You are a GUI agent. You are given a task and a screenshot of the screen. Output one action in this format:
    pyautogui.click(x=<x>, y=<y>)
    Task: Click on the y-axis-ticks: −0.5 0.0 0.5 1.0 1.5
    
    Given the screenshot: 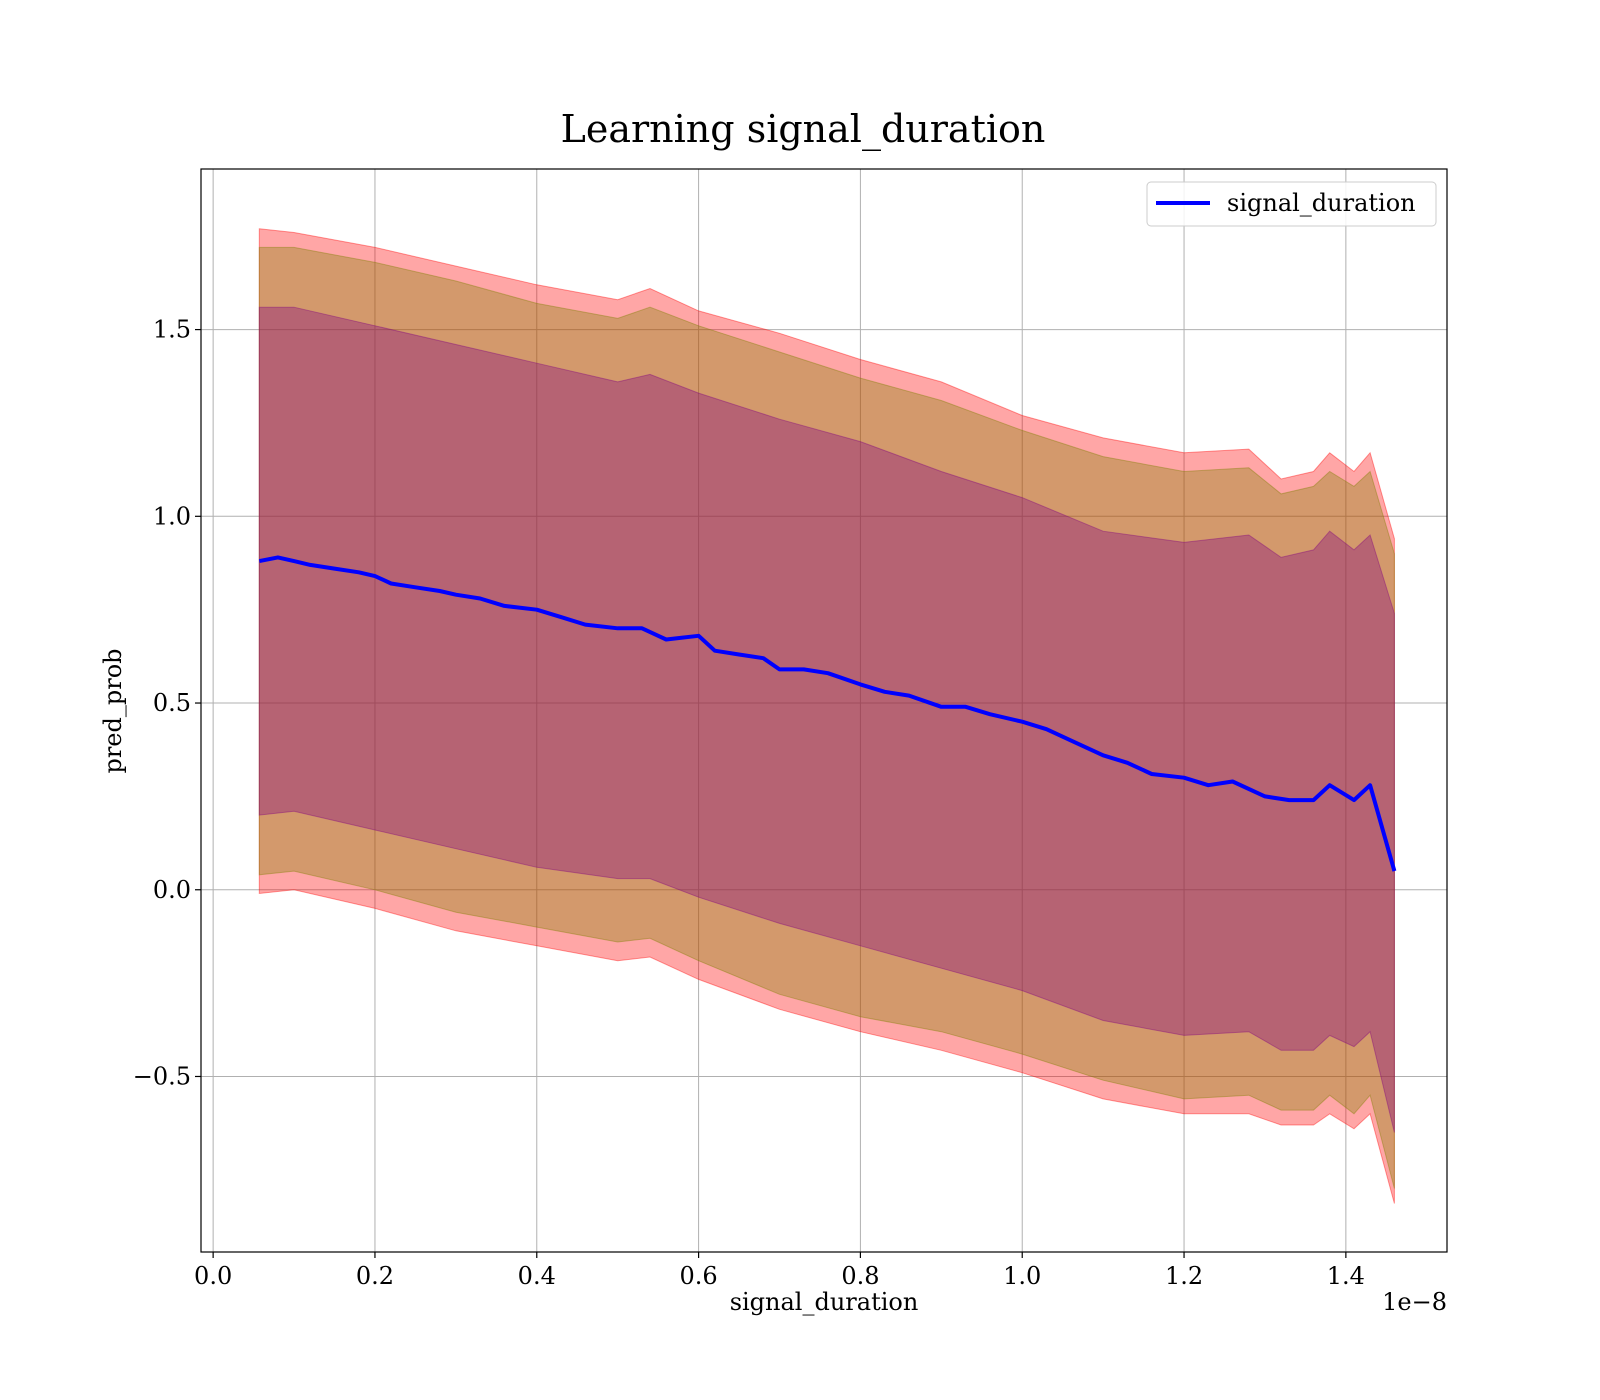 What is the action you would take?
    pyautogui.click(x=167, y=703)
    